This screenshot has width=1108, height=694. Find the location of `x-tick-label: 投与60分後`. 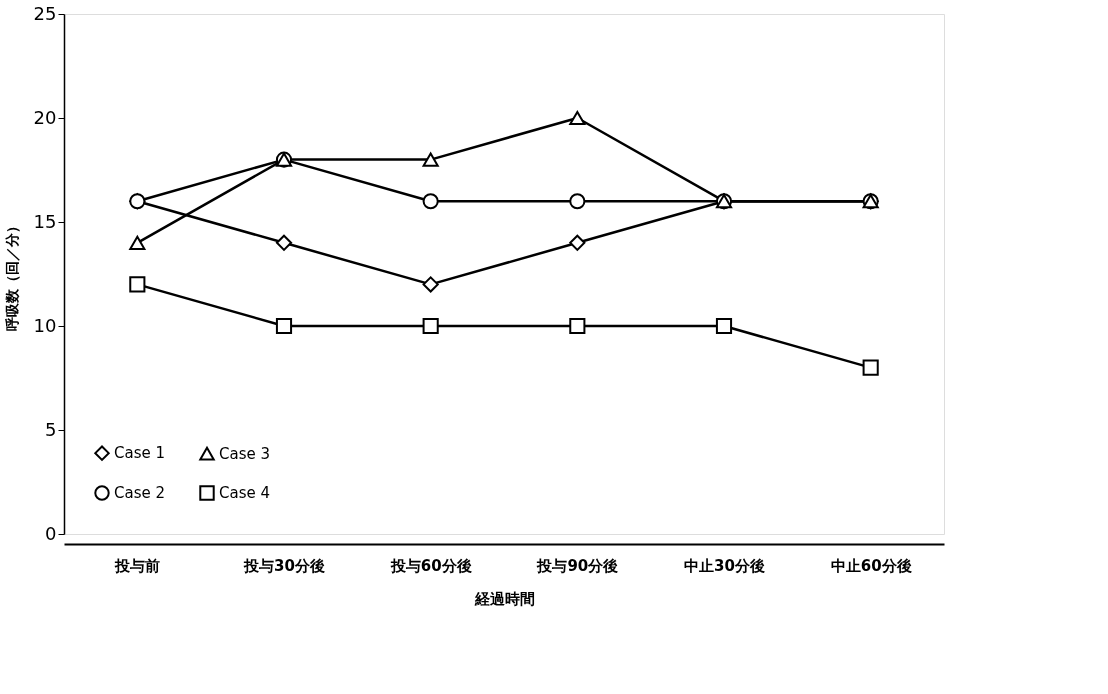

x-tick-label: 投与60分後 is located at coordinates (430, 565).